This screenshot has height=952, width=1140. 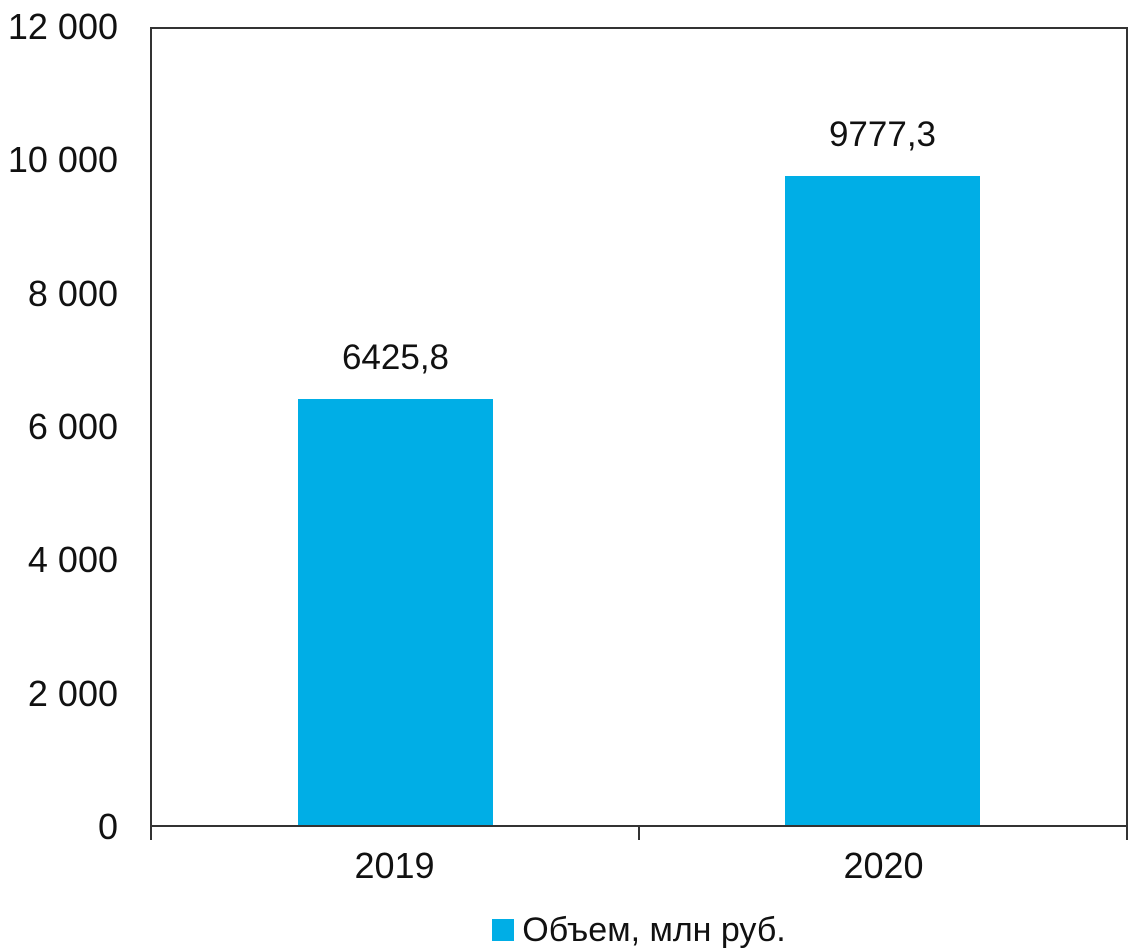 I want to click on x-axis-category-label: 2020, so click(x=883, y=865).